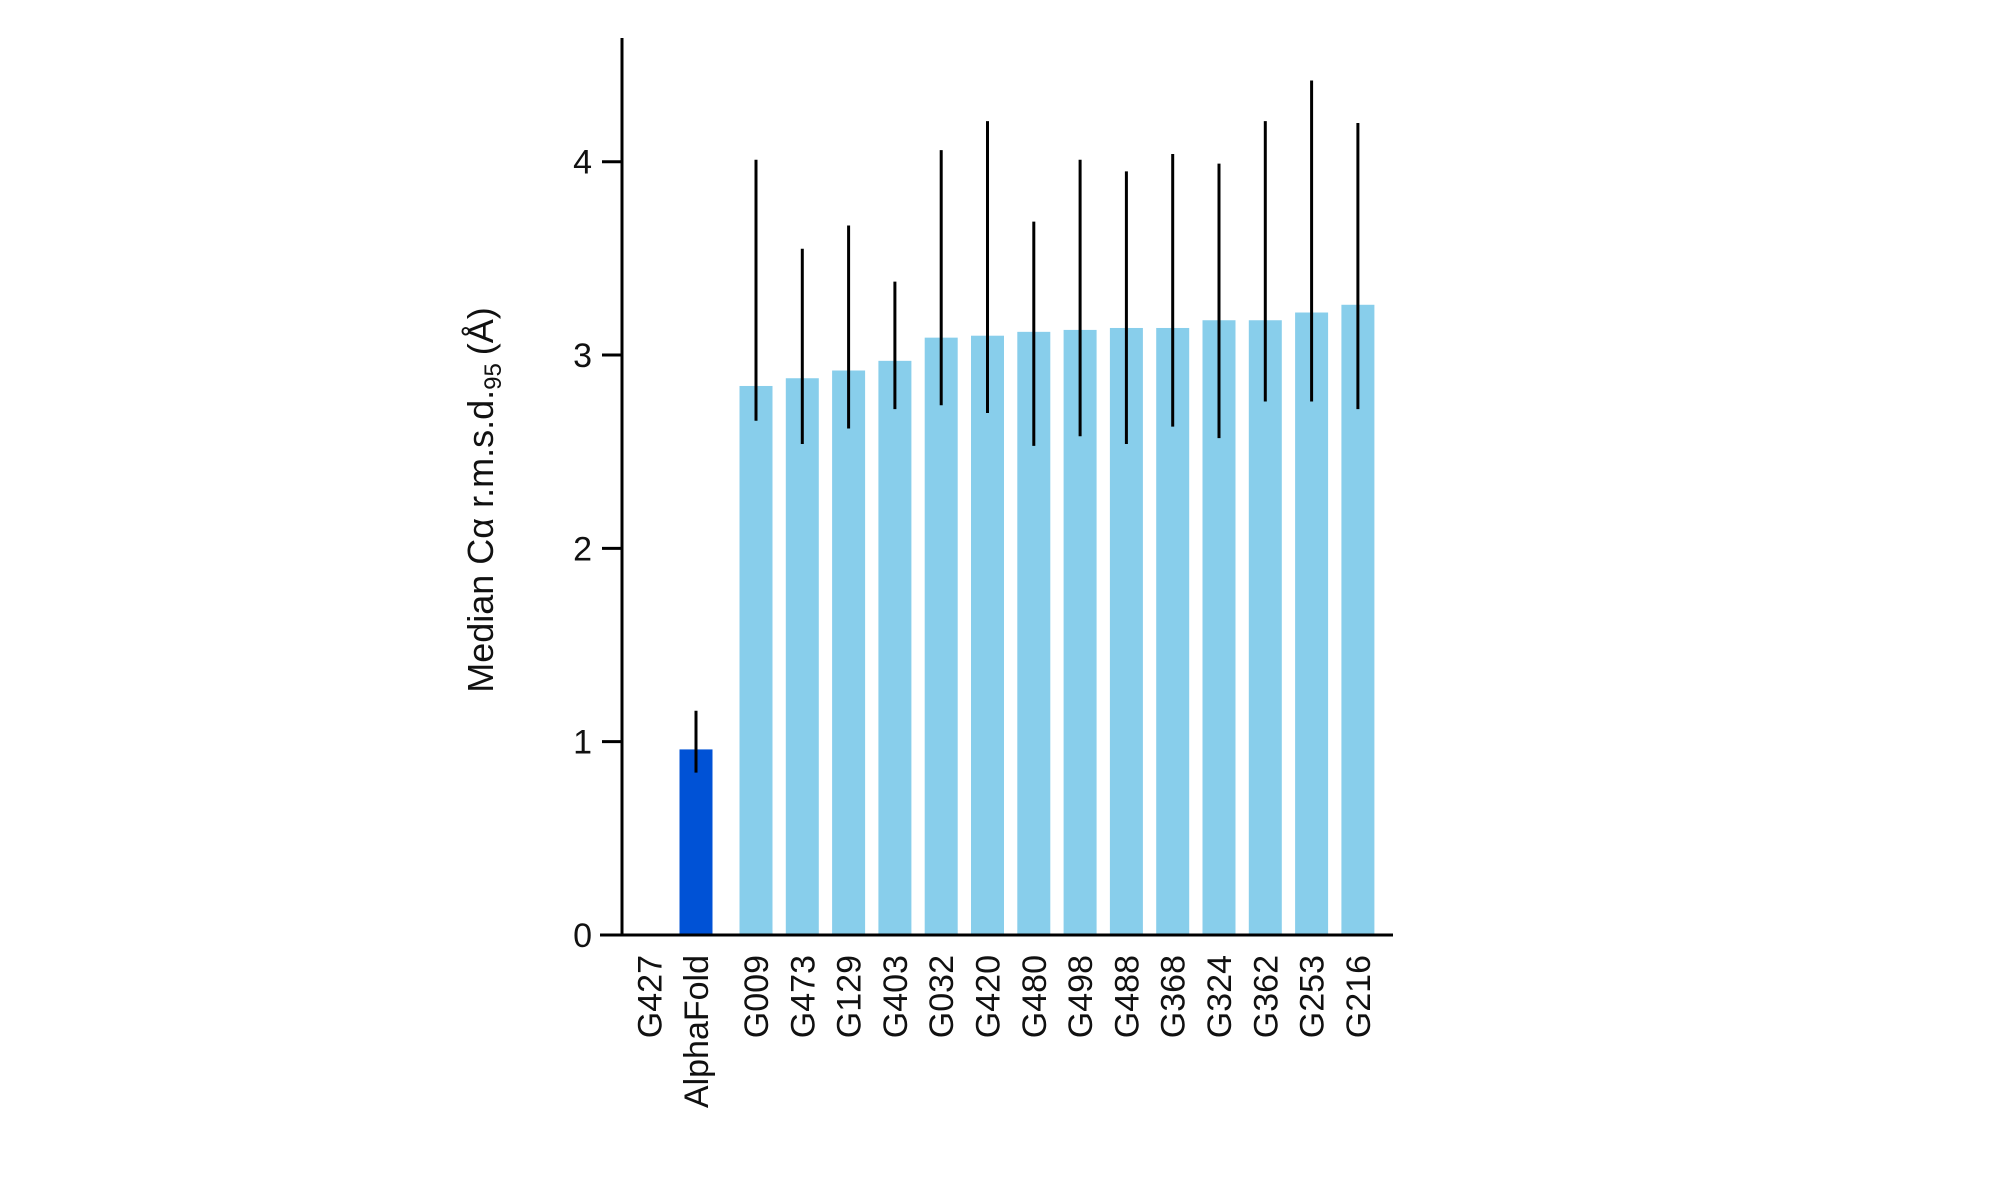  Describe the element at coordinates (697, 1031) in the screenshot. I see `x-tick-label: AlphaFold` at that location.